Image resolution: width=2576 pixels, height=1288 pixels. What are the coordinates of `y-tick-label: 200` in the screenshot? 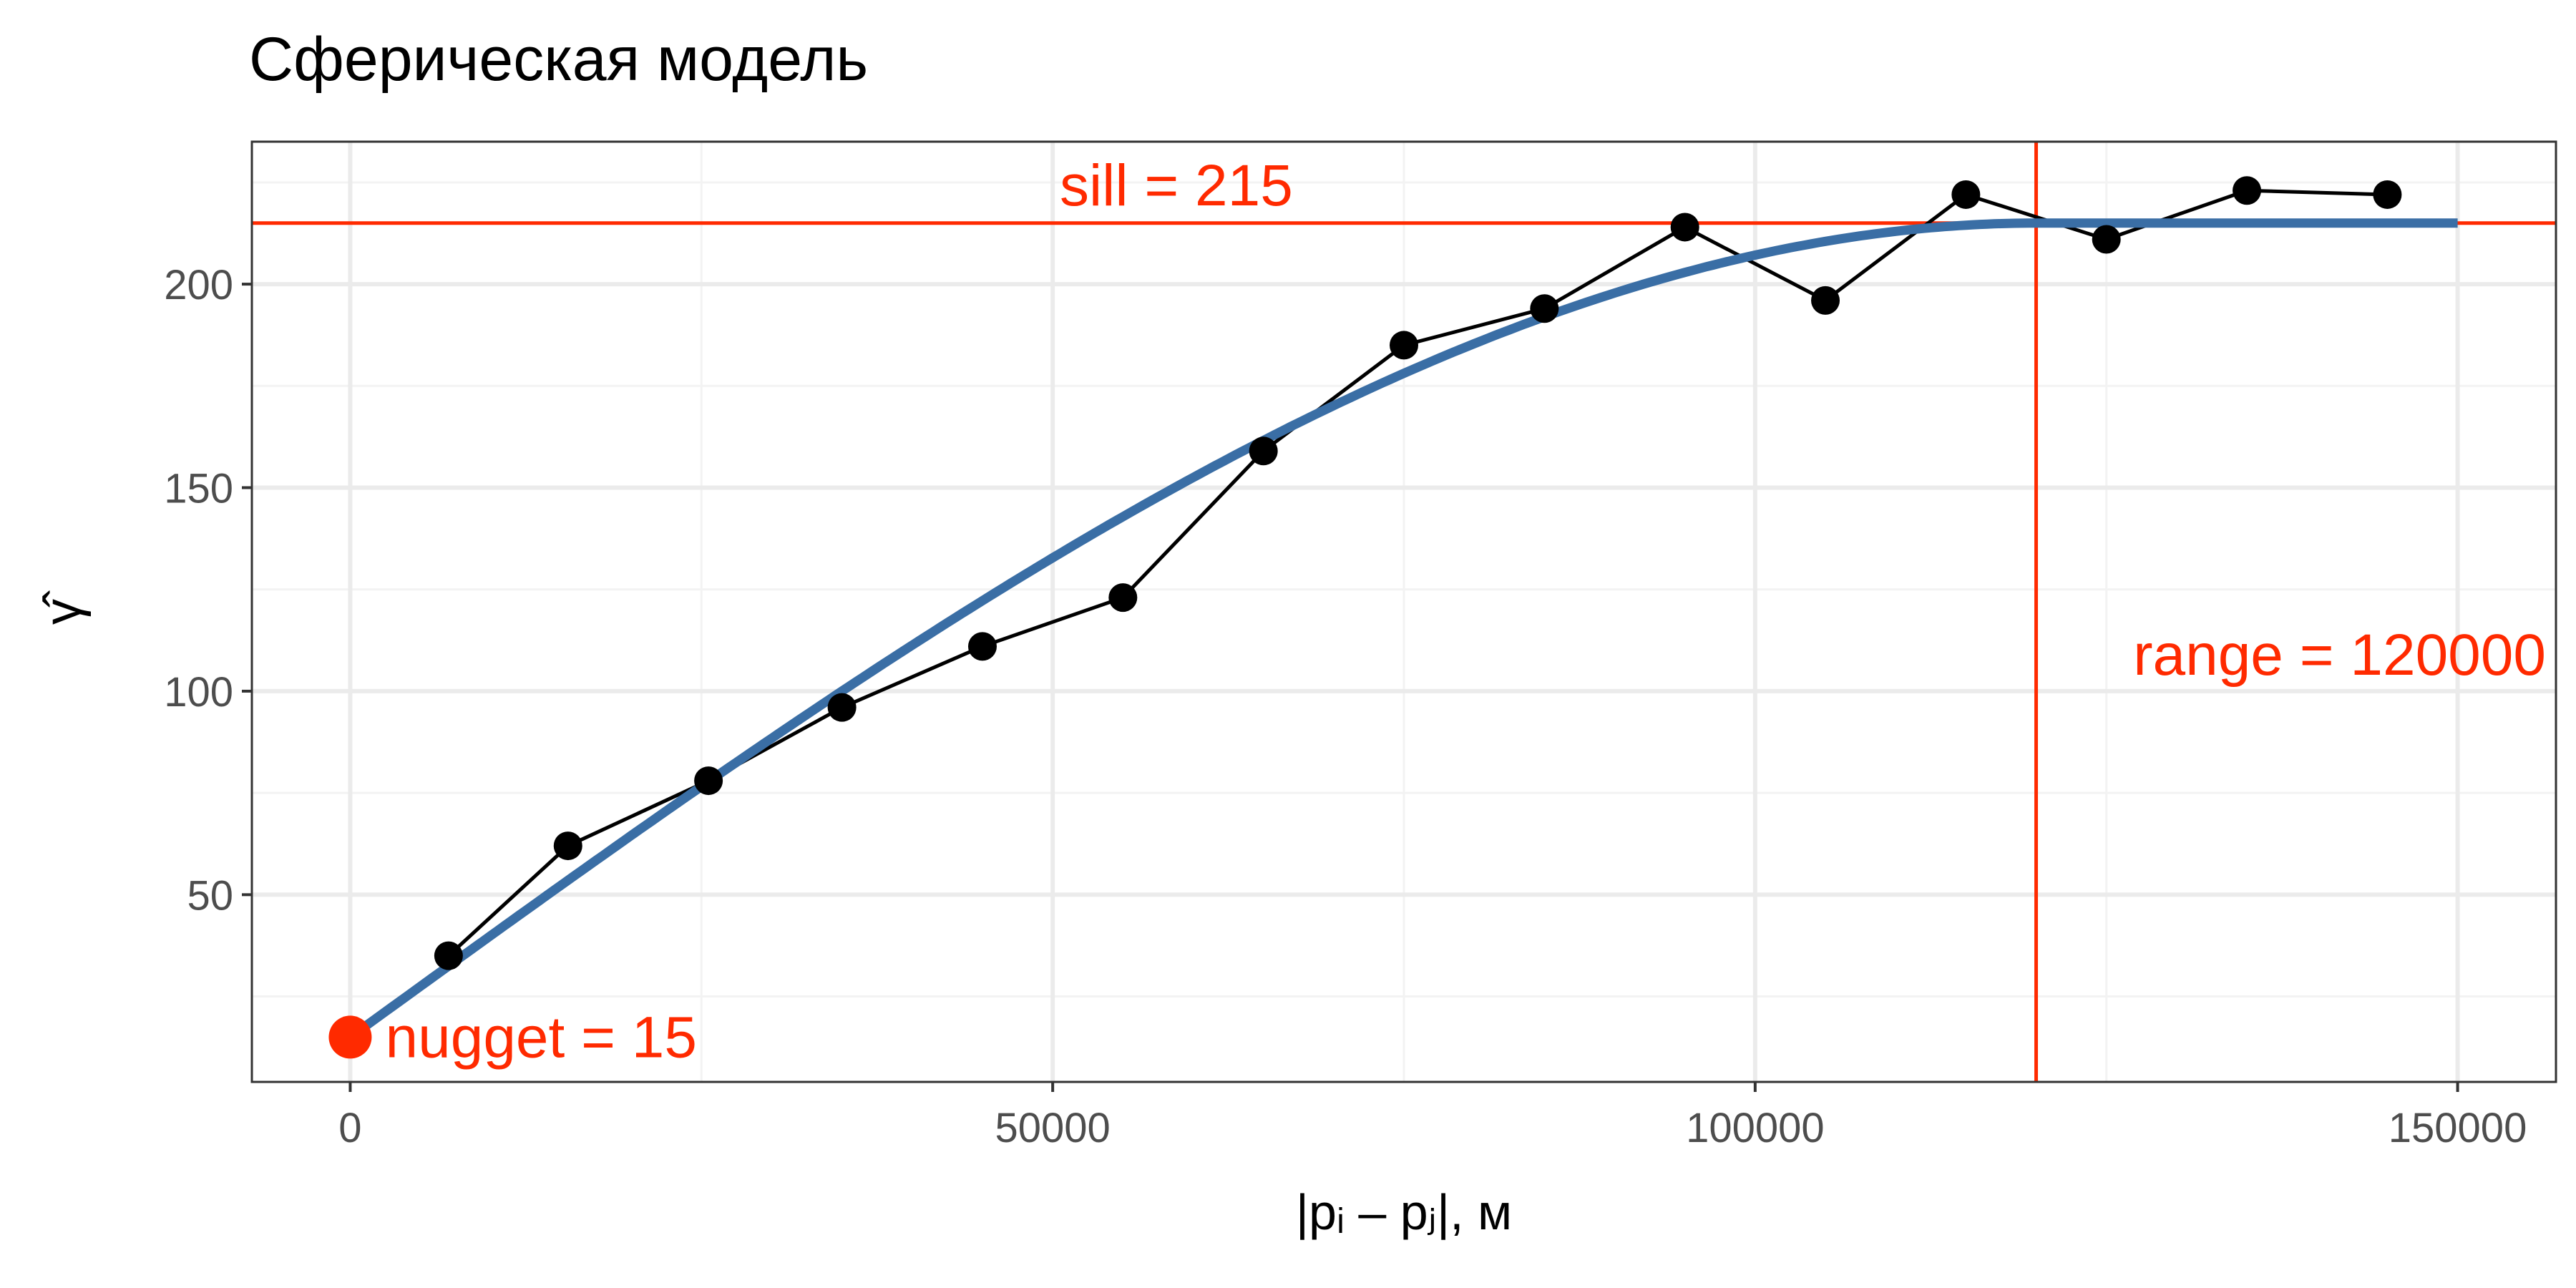 It's located at (198, 285).